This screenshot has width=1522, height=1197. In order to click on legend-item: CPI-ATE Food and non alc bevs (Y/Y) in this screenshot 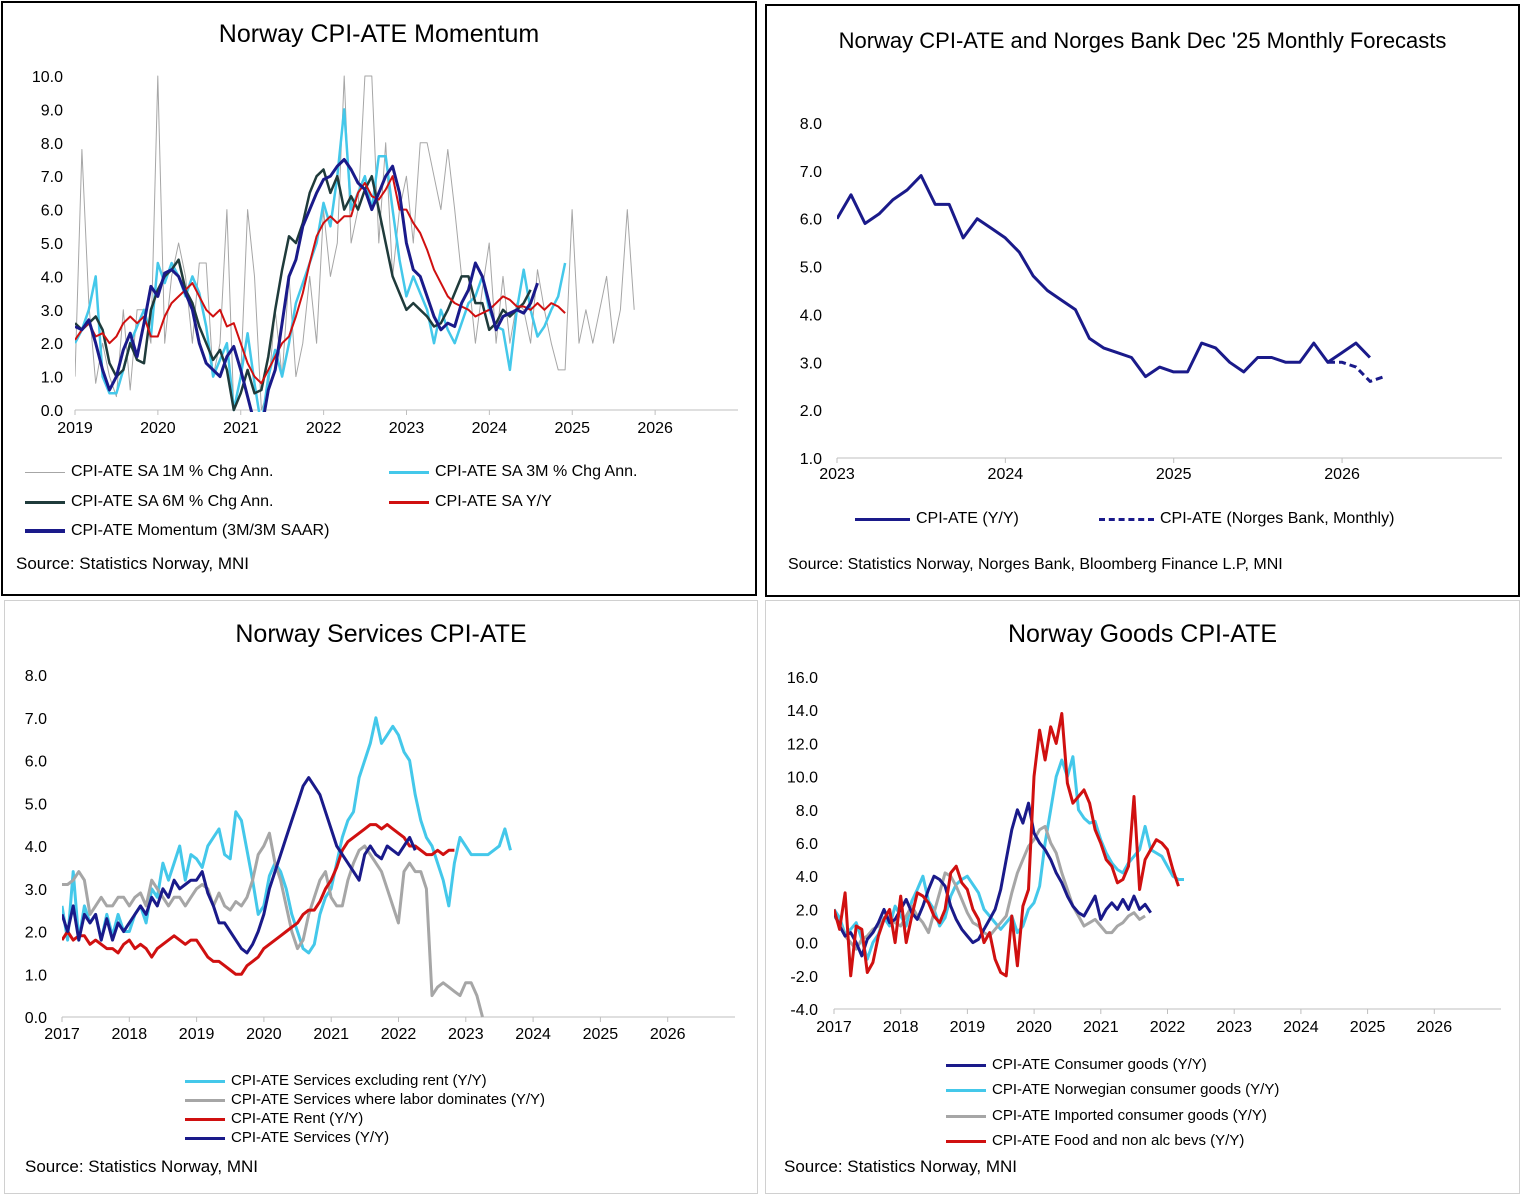, I will do `click(1095, 1141)`.